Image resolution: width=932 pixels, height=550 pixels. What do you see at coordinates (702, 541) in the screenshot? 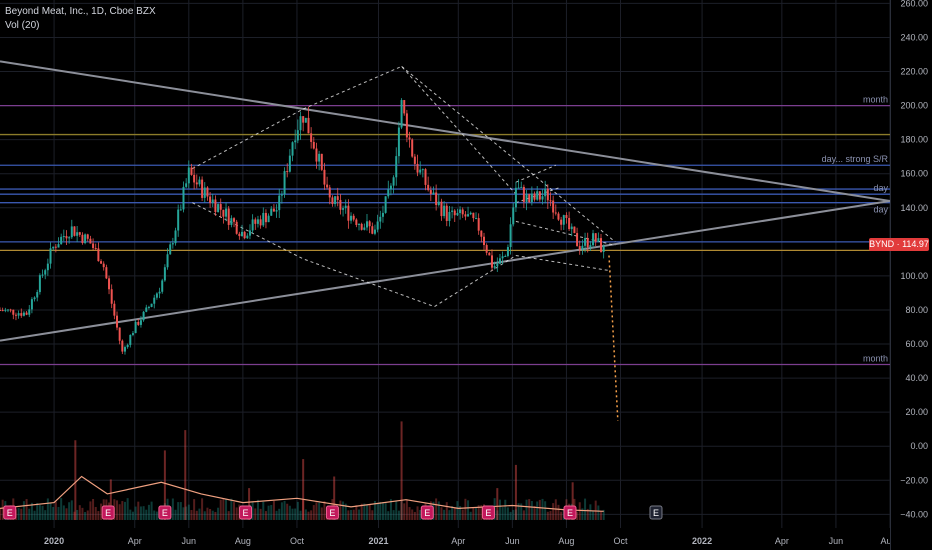
I see `x-tick-label: 2022` at bounding box center [702, 541].